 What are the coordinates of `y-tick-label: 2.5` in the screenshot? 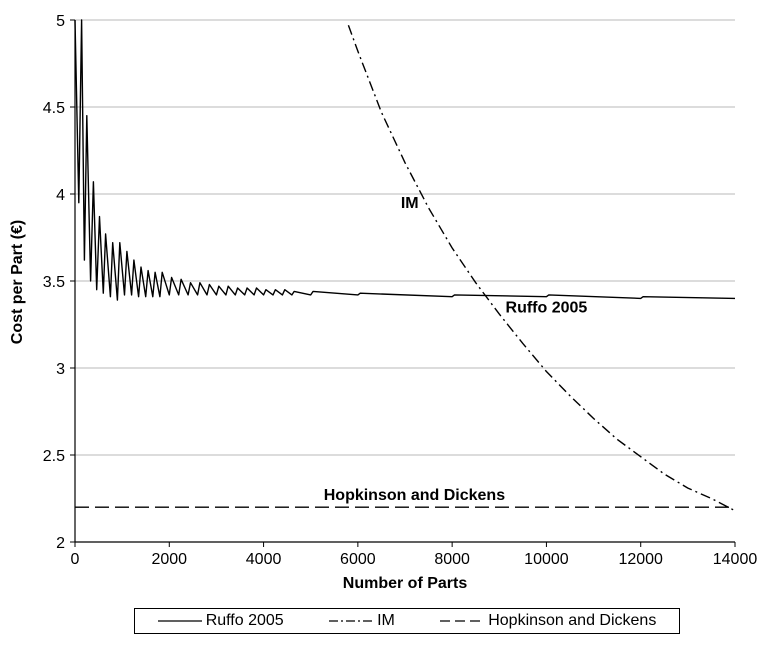 It's located at (54, 456).